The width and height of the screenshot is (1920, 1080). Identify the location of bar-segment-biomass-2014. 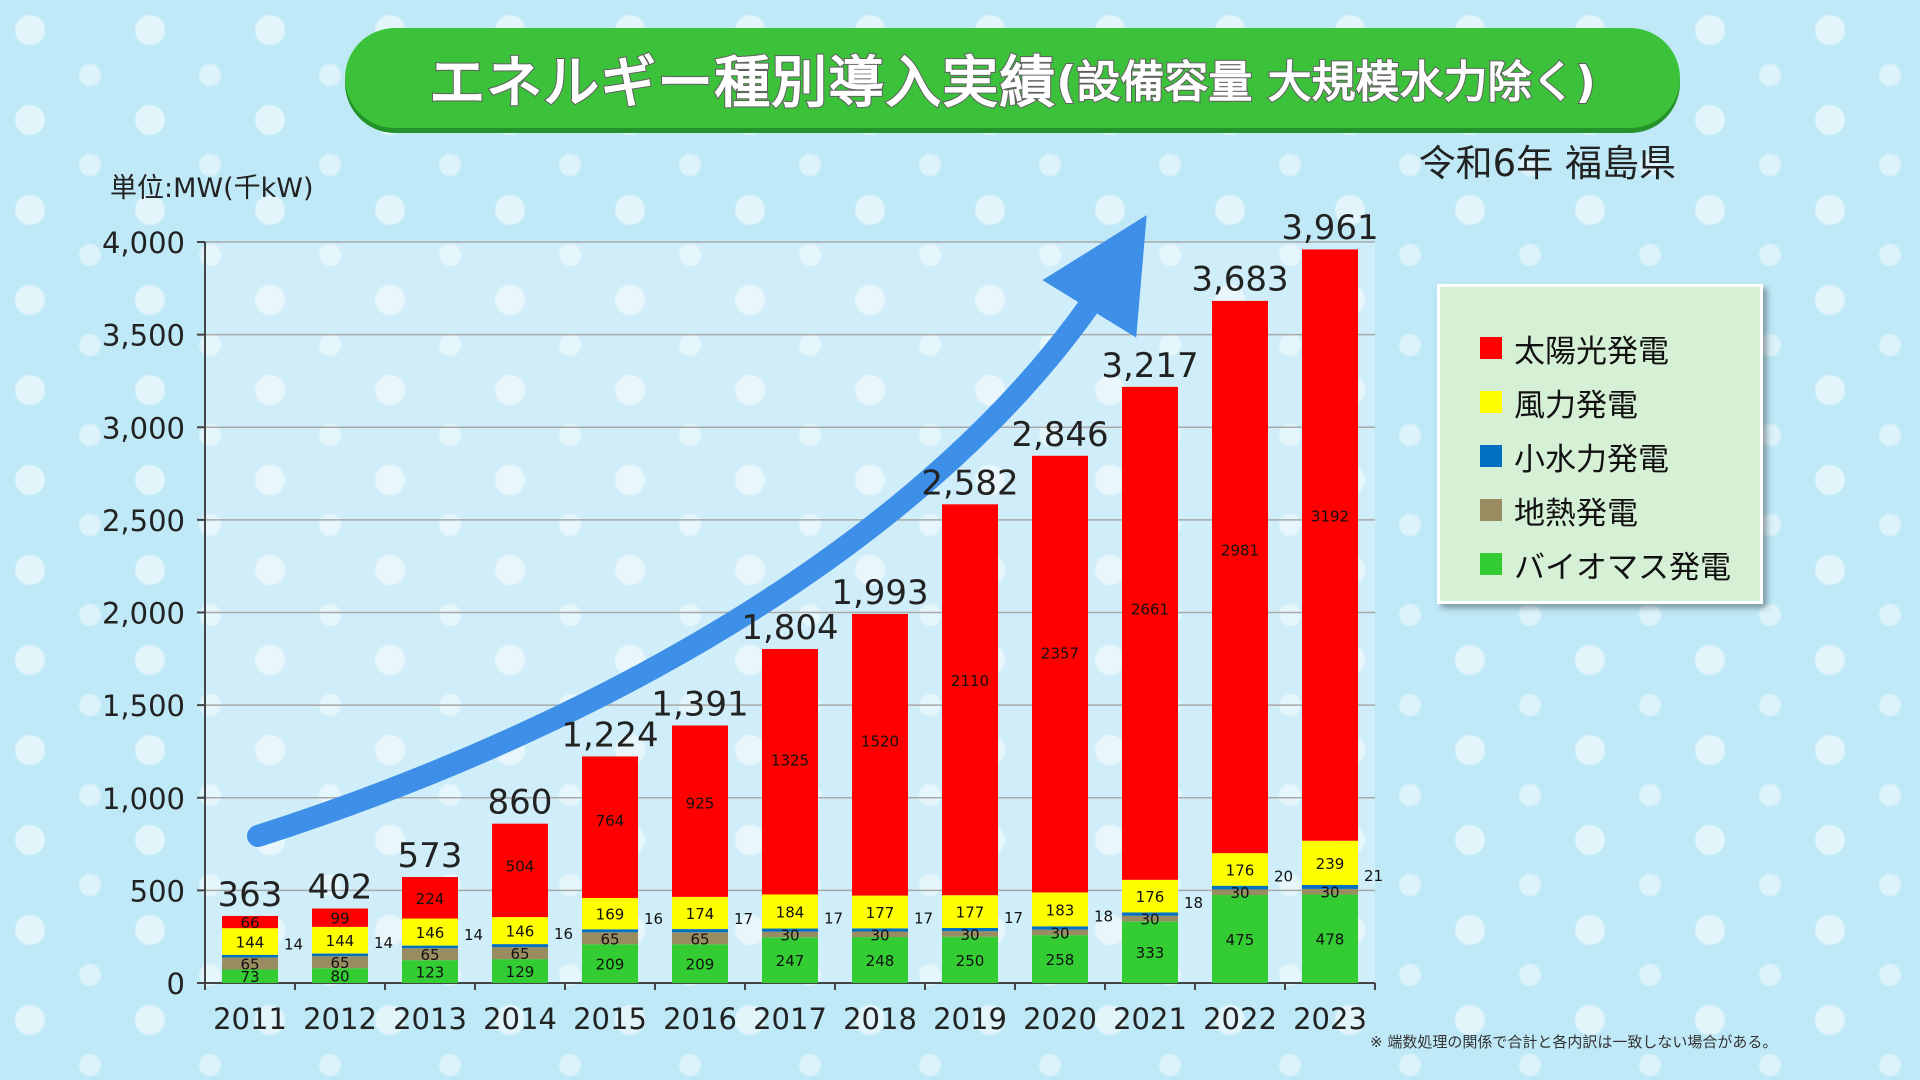
(520, 971).